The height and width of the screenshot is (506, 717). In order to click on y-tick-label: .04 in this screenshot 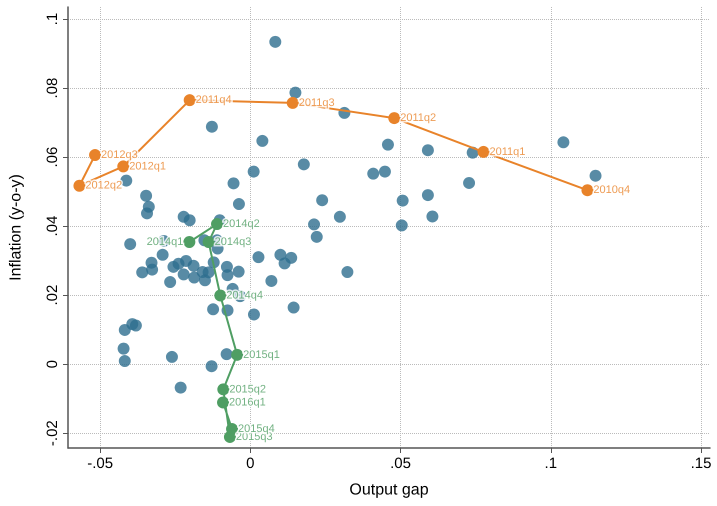, I will do `click(52, 226)`.